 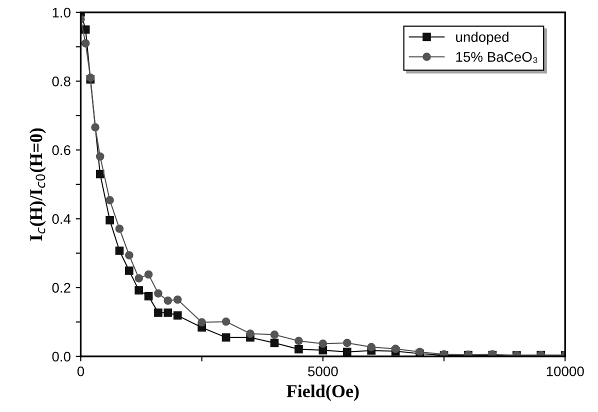 What do you see at coordinates (80, 371) in the screenshot?
I see `x-tick-label: 0` at bounding box center [80, 371].